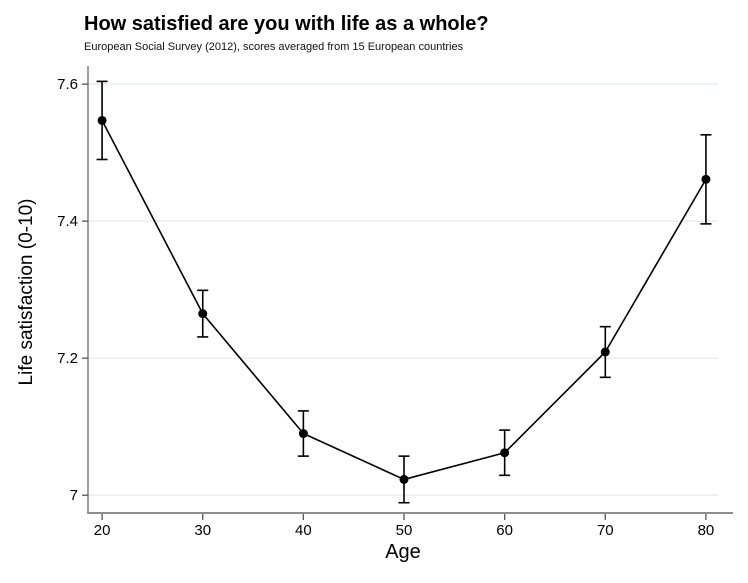 This screenshot has width=748, height=583. What do you see at coordinates (26, 292) in the screenshot?
I see `y-axis-title: Life satisfaction (0-10)` at bounding box center [26, 292].